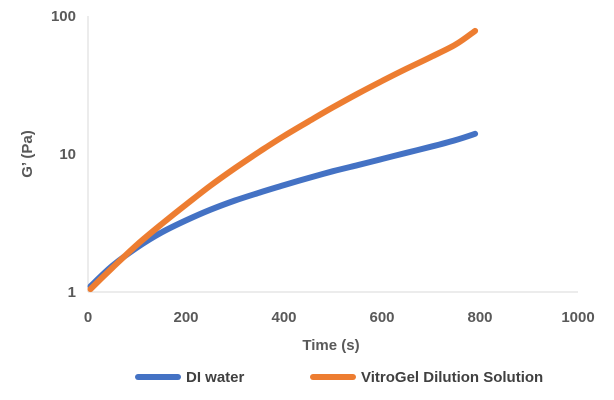  I want to click on x-axis-title: Time (s), so click(330, 345).